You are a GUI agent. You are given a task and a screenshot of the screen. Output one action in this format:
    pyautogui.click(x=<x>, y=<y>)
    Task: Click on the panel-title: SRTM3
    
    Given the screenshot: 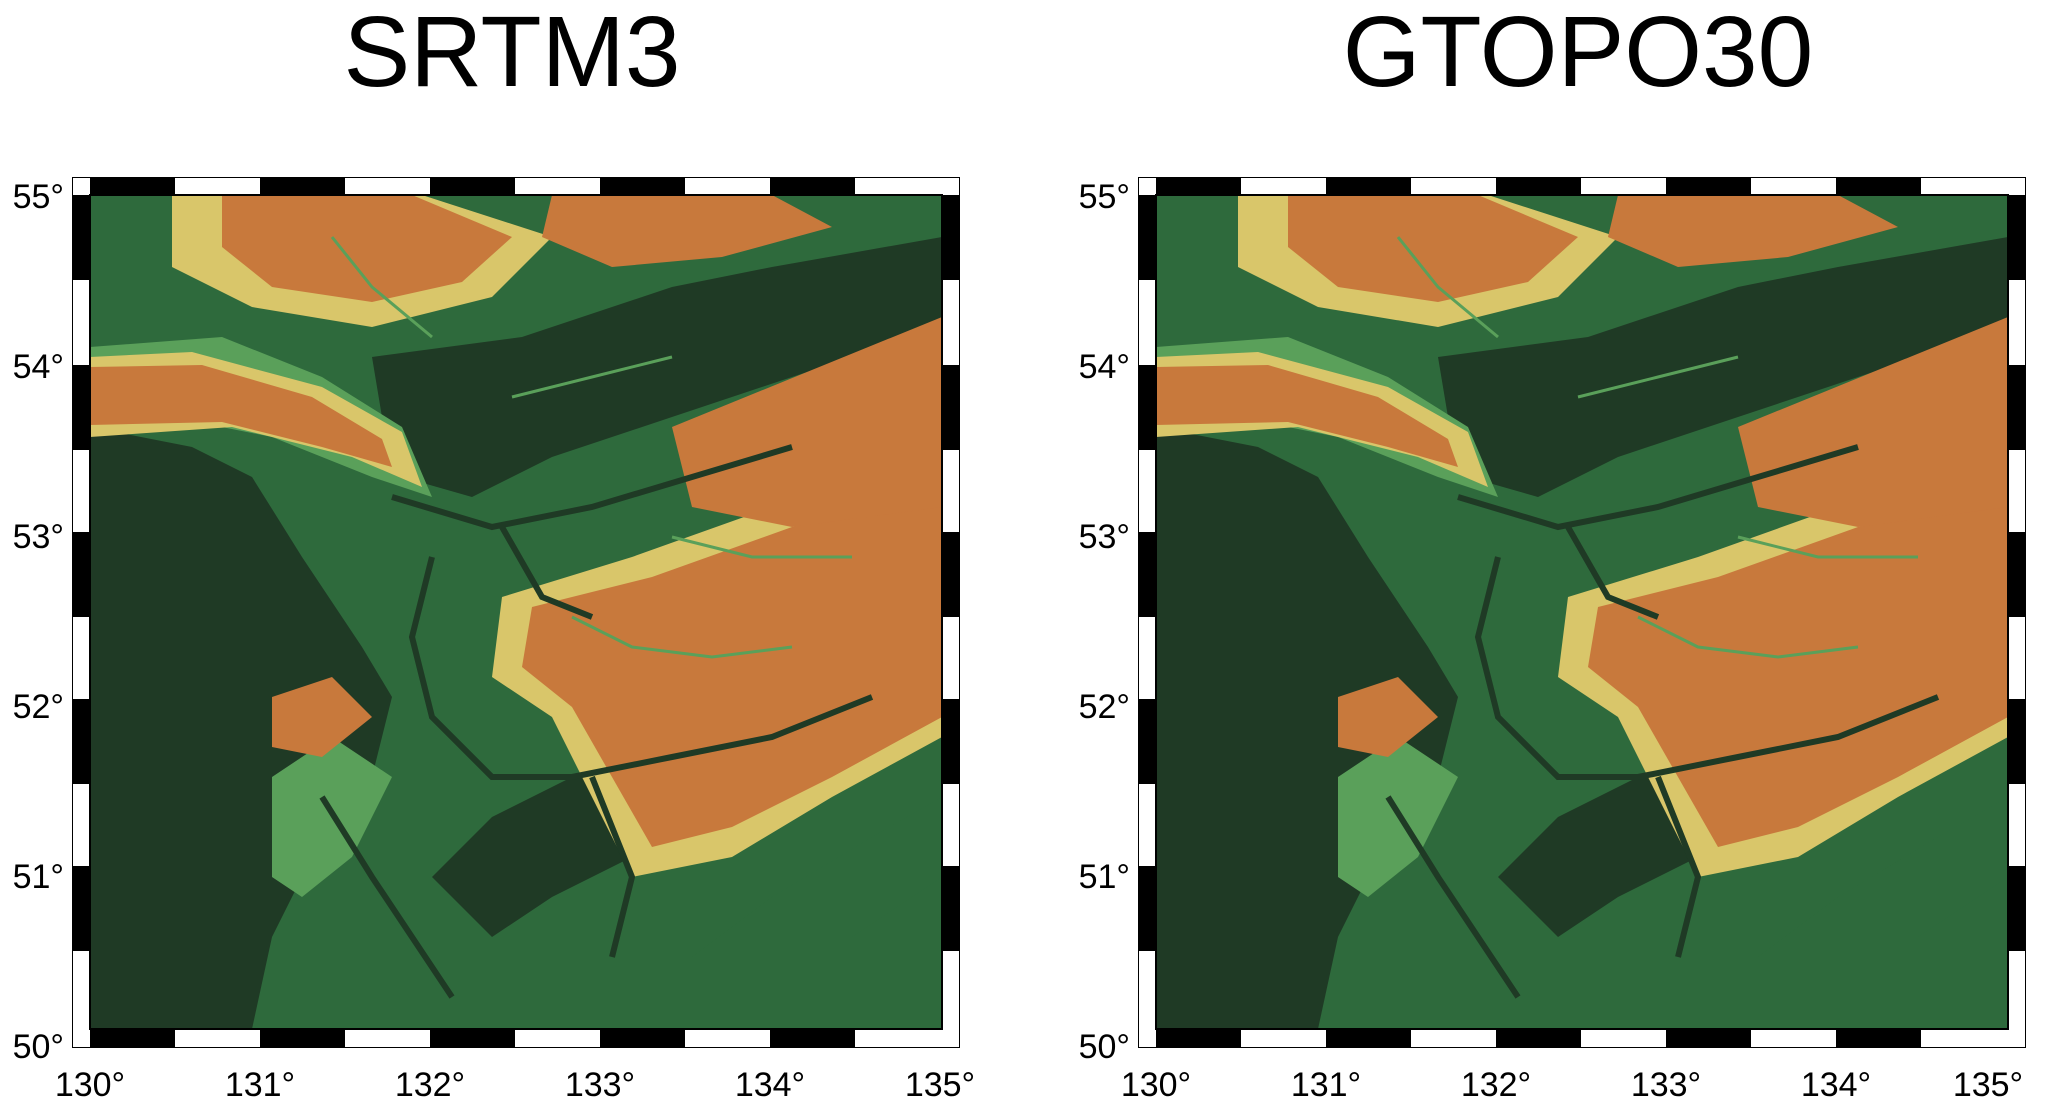 What is the action you would take?
    pyautogui.click(x=512, y=54)
    